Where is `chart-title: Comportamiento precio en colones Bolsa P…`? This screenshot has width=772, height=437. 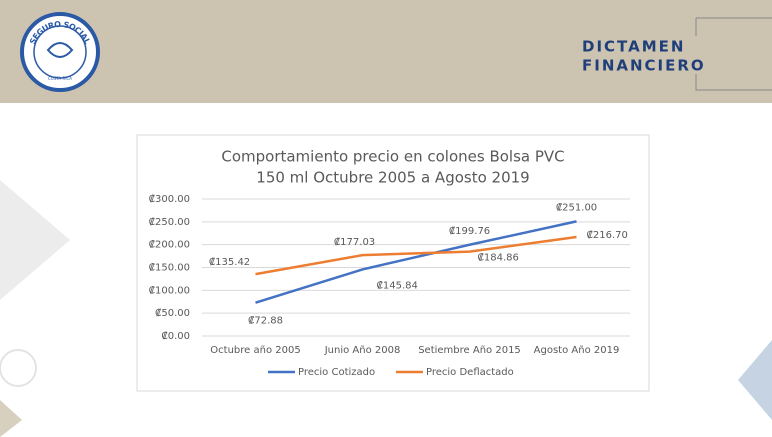
chart-title: Comportamiento precio en colones Bolsa P… is located at coordinates (392, 157).